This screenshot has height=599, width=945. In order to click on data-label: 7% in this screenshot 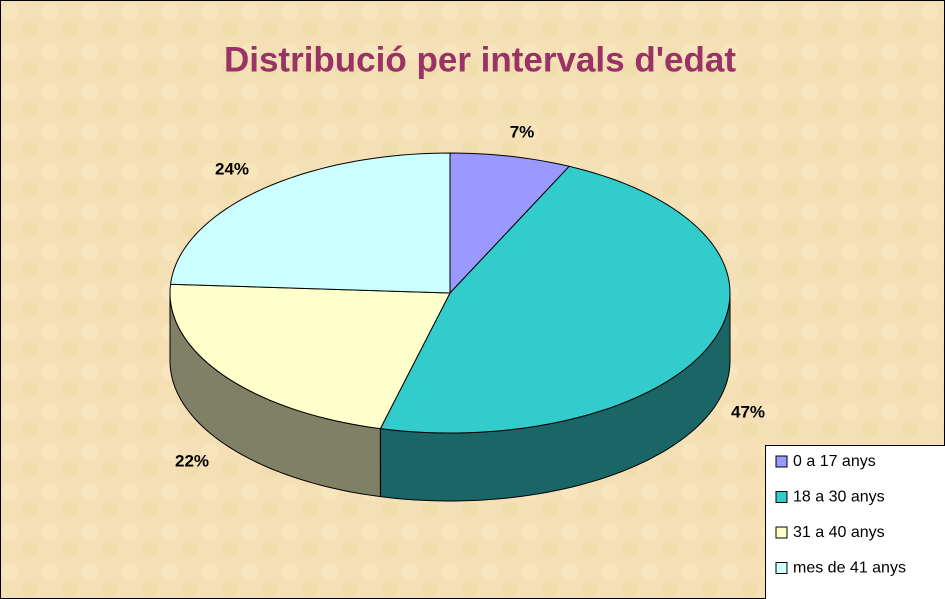, I will do `click(522, 131)`.